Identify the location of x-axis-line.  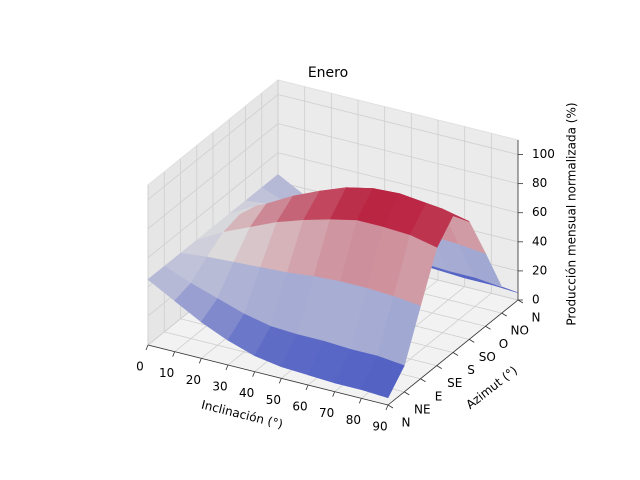
(268, 375).